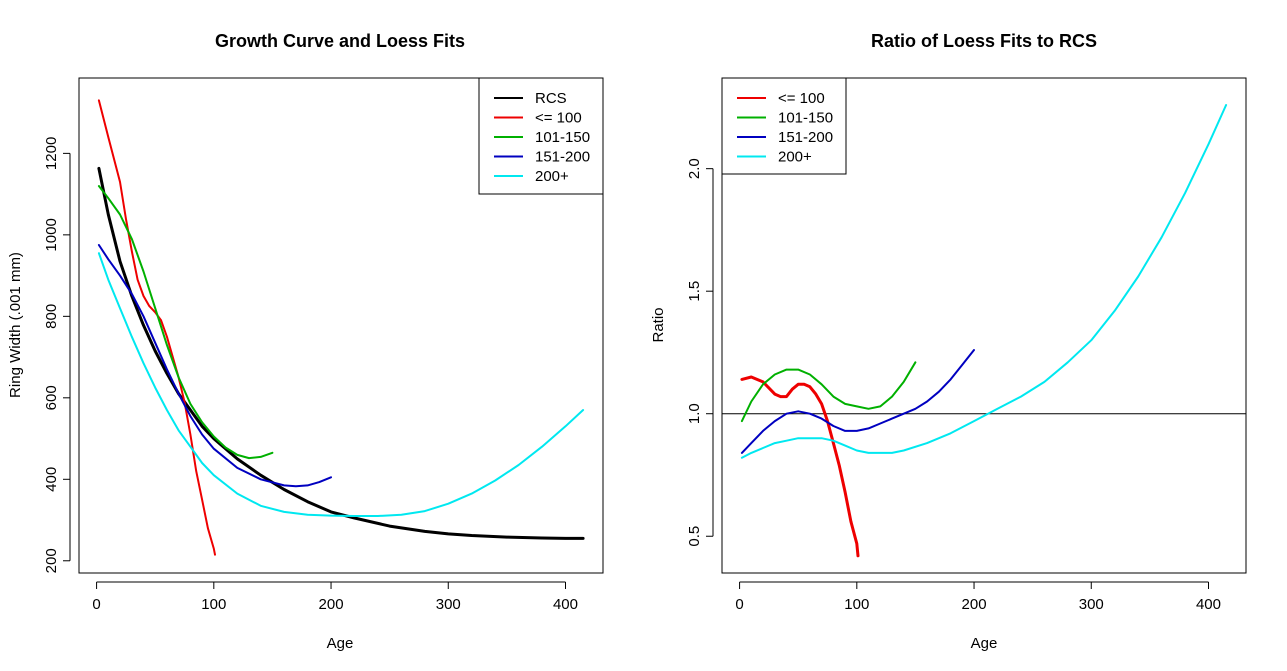 The width and height of the screenshot is (1287, 671). What do you see at coordinates (51, 560) in the screenshot?
I see `y-tick-label: 200` at bounding box center [51, 560].